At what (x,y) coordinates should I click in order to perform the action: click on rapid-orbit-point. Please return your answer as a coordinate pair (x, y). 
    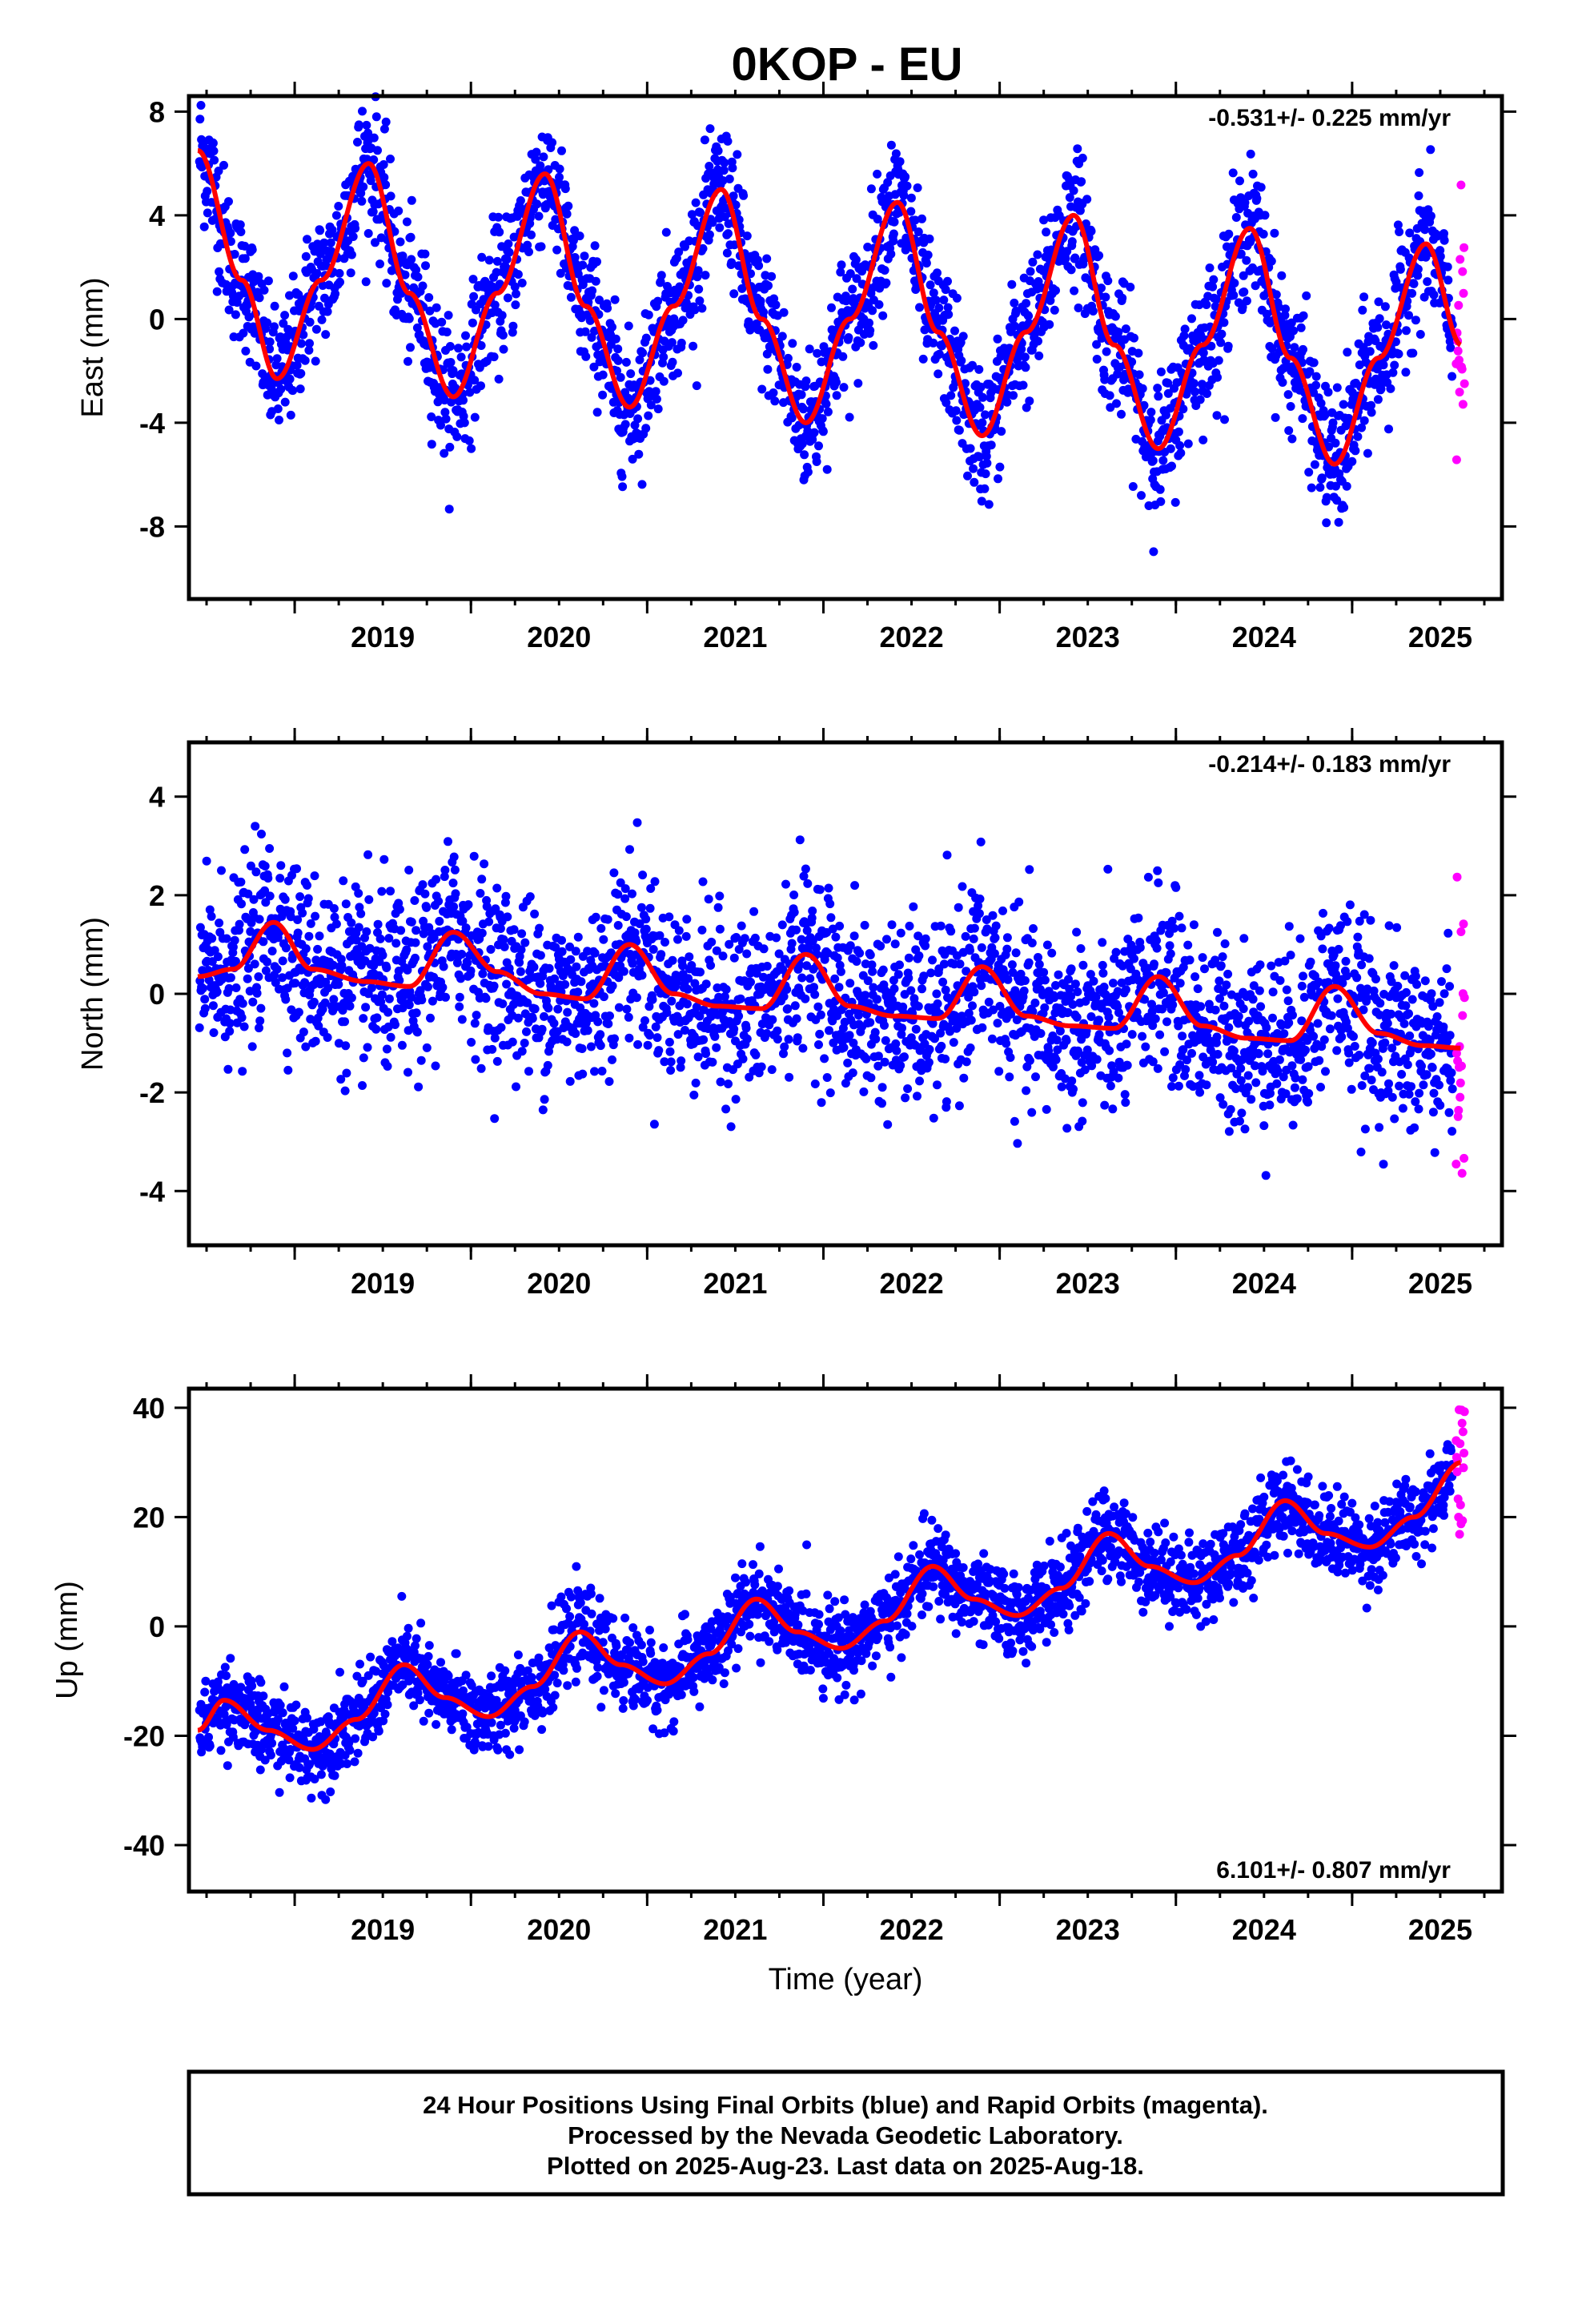
    Looking at the image, I should click on (1459, 305).